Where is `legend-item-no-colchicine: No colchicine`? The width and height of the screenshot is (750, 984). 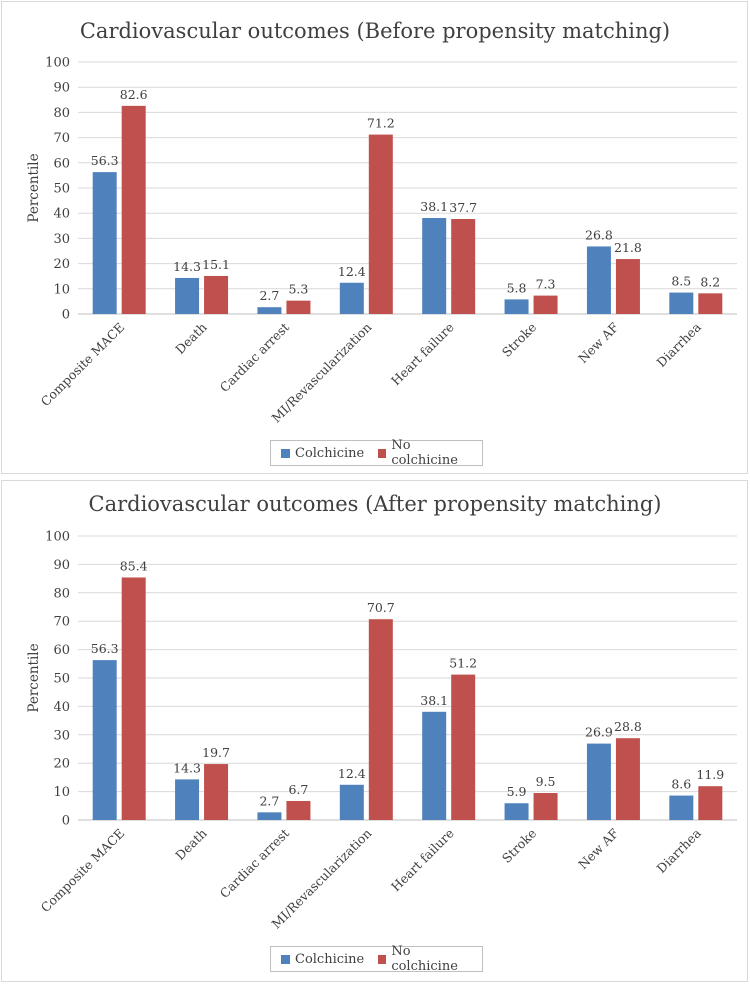
legend-item-no-colchicine: No colchicine is located at coordinates (425, 453).